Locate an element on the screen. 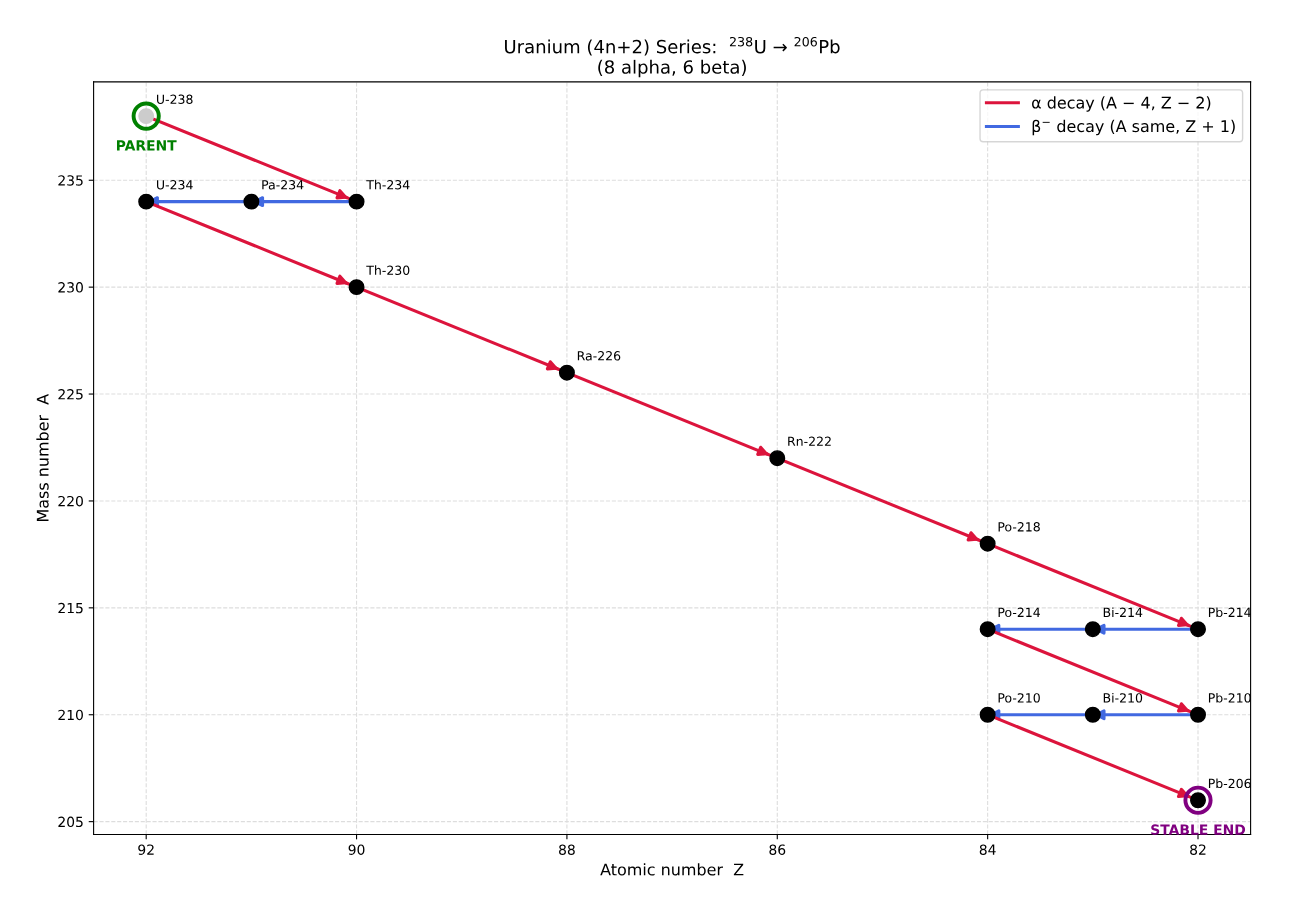  x-tick-label: 90 is located at coordinates (356, 849).